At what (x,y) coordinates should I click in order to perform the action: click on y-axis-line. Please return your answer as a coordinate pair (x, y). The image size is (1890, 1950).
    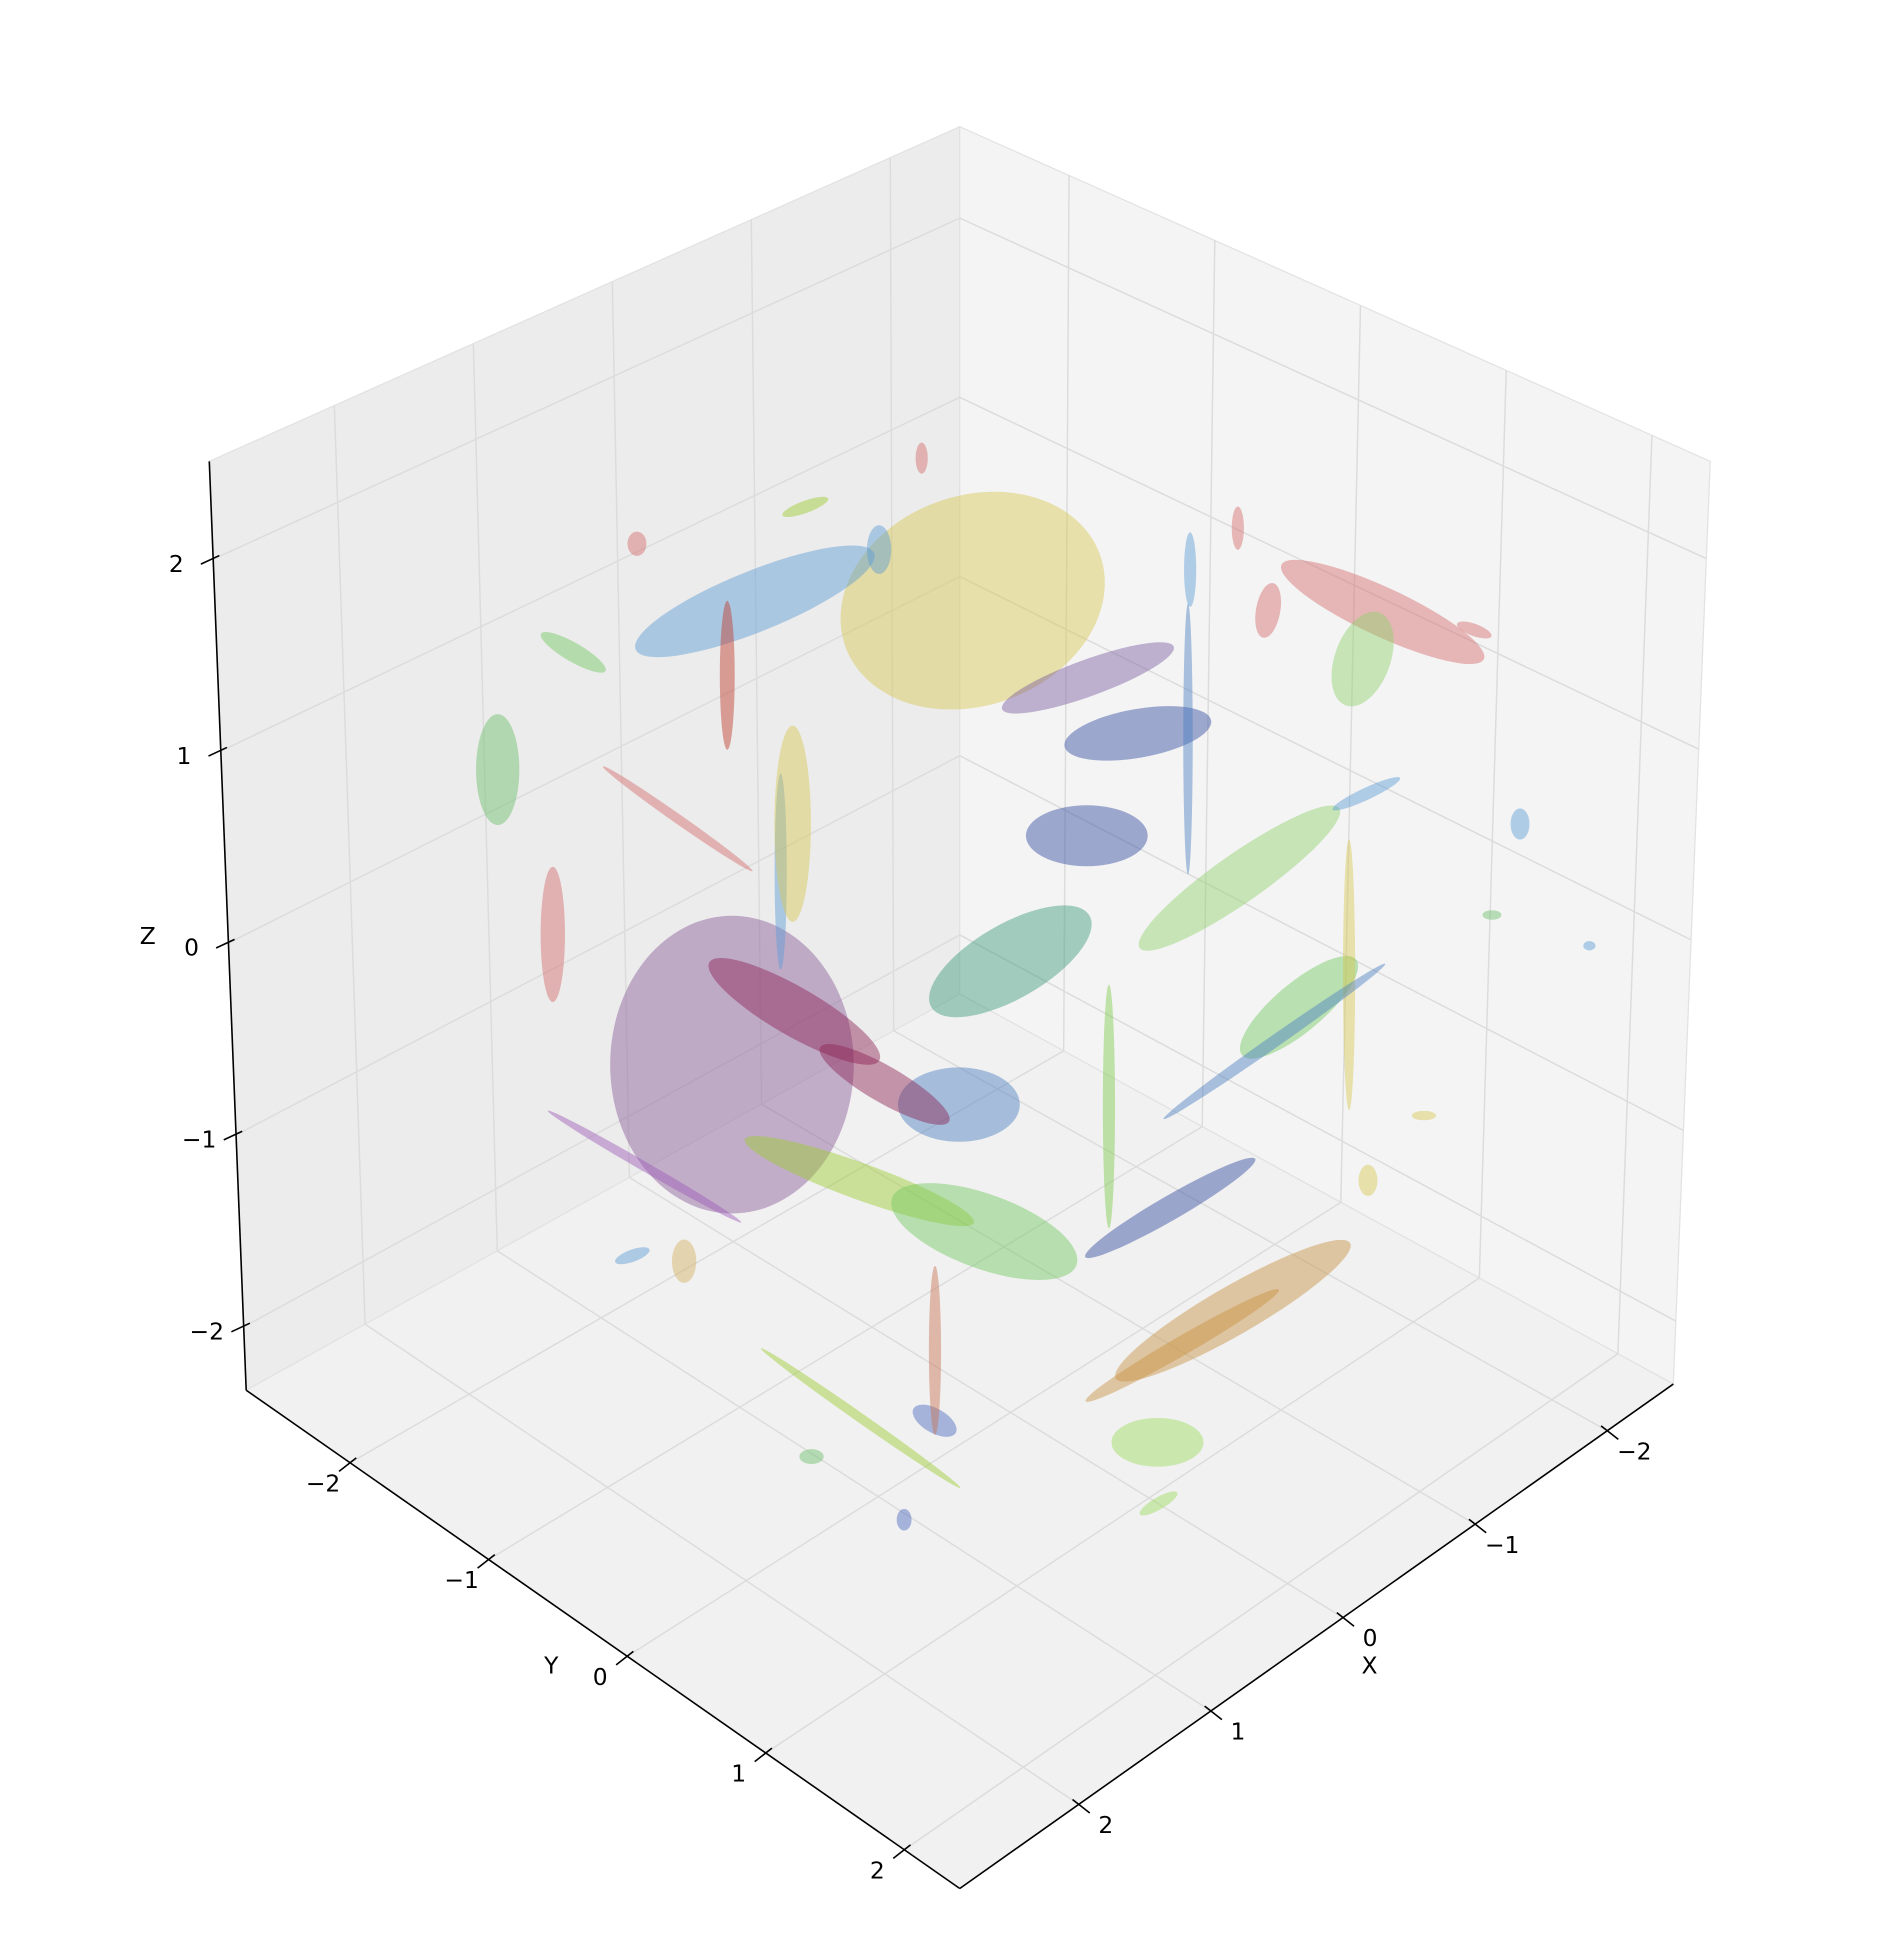
    Looking at the image, I should click on (603, 1639).